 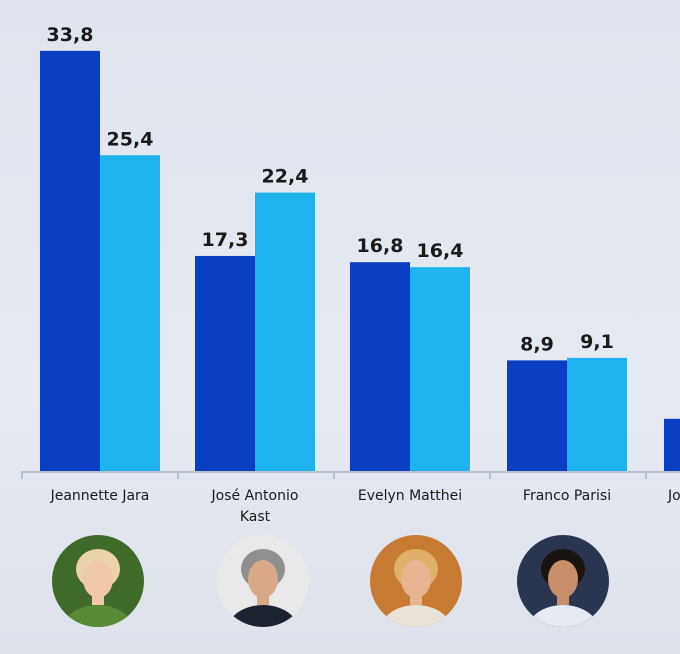 I want to click on category-label-4: Franco Parisi, so click(x=567, y=496).